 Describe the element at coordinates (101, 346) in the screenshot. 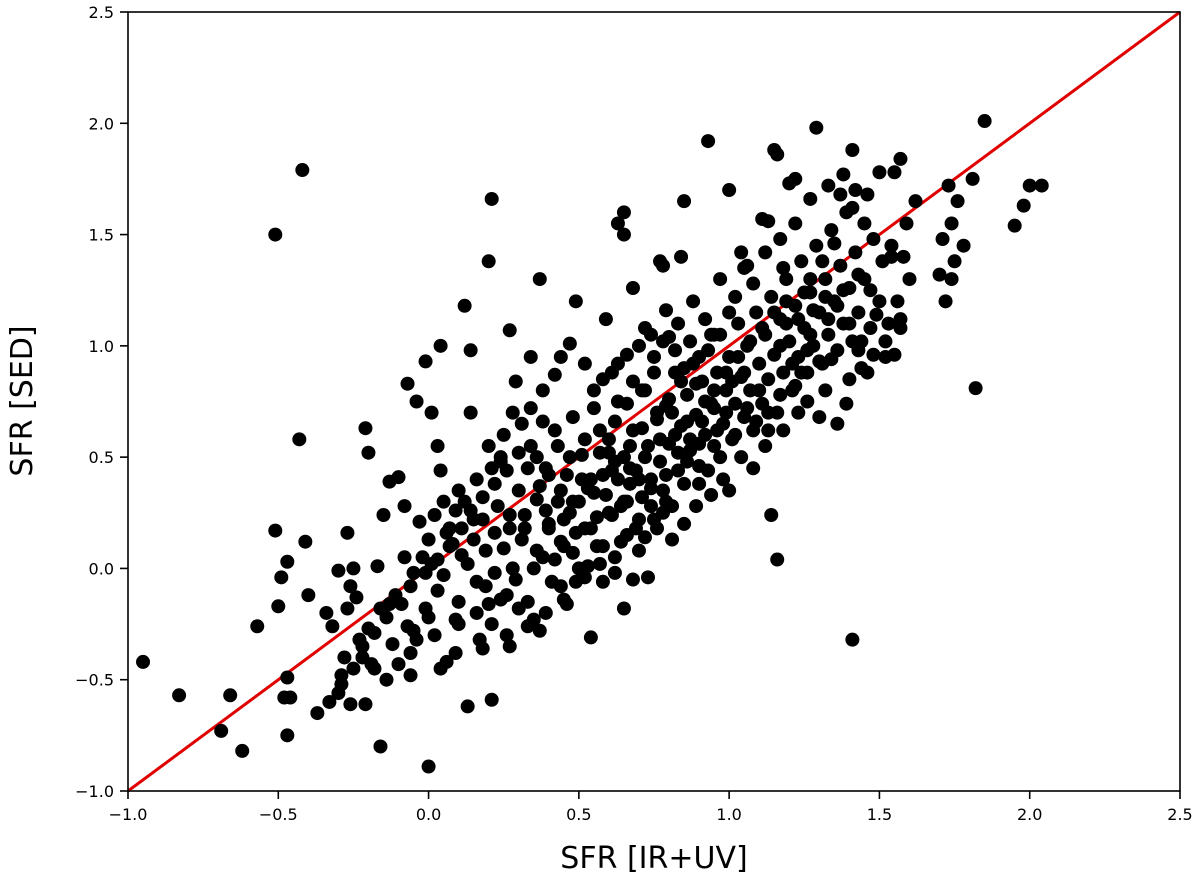

I see `y-tick-label: 1.0` at that location.